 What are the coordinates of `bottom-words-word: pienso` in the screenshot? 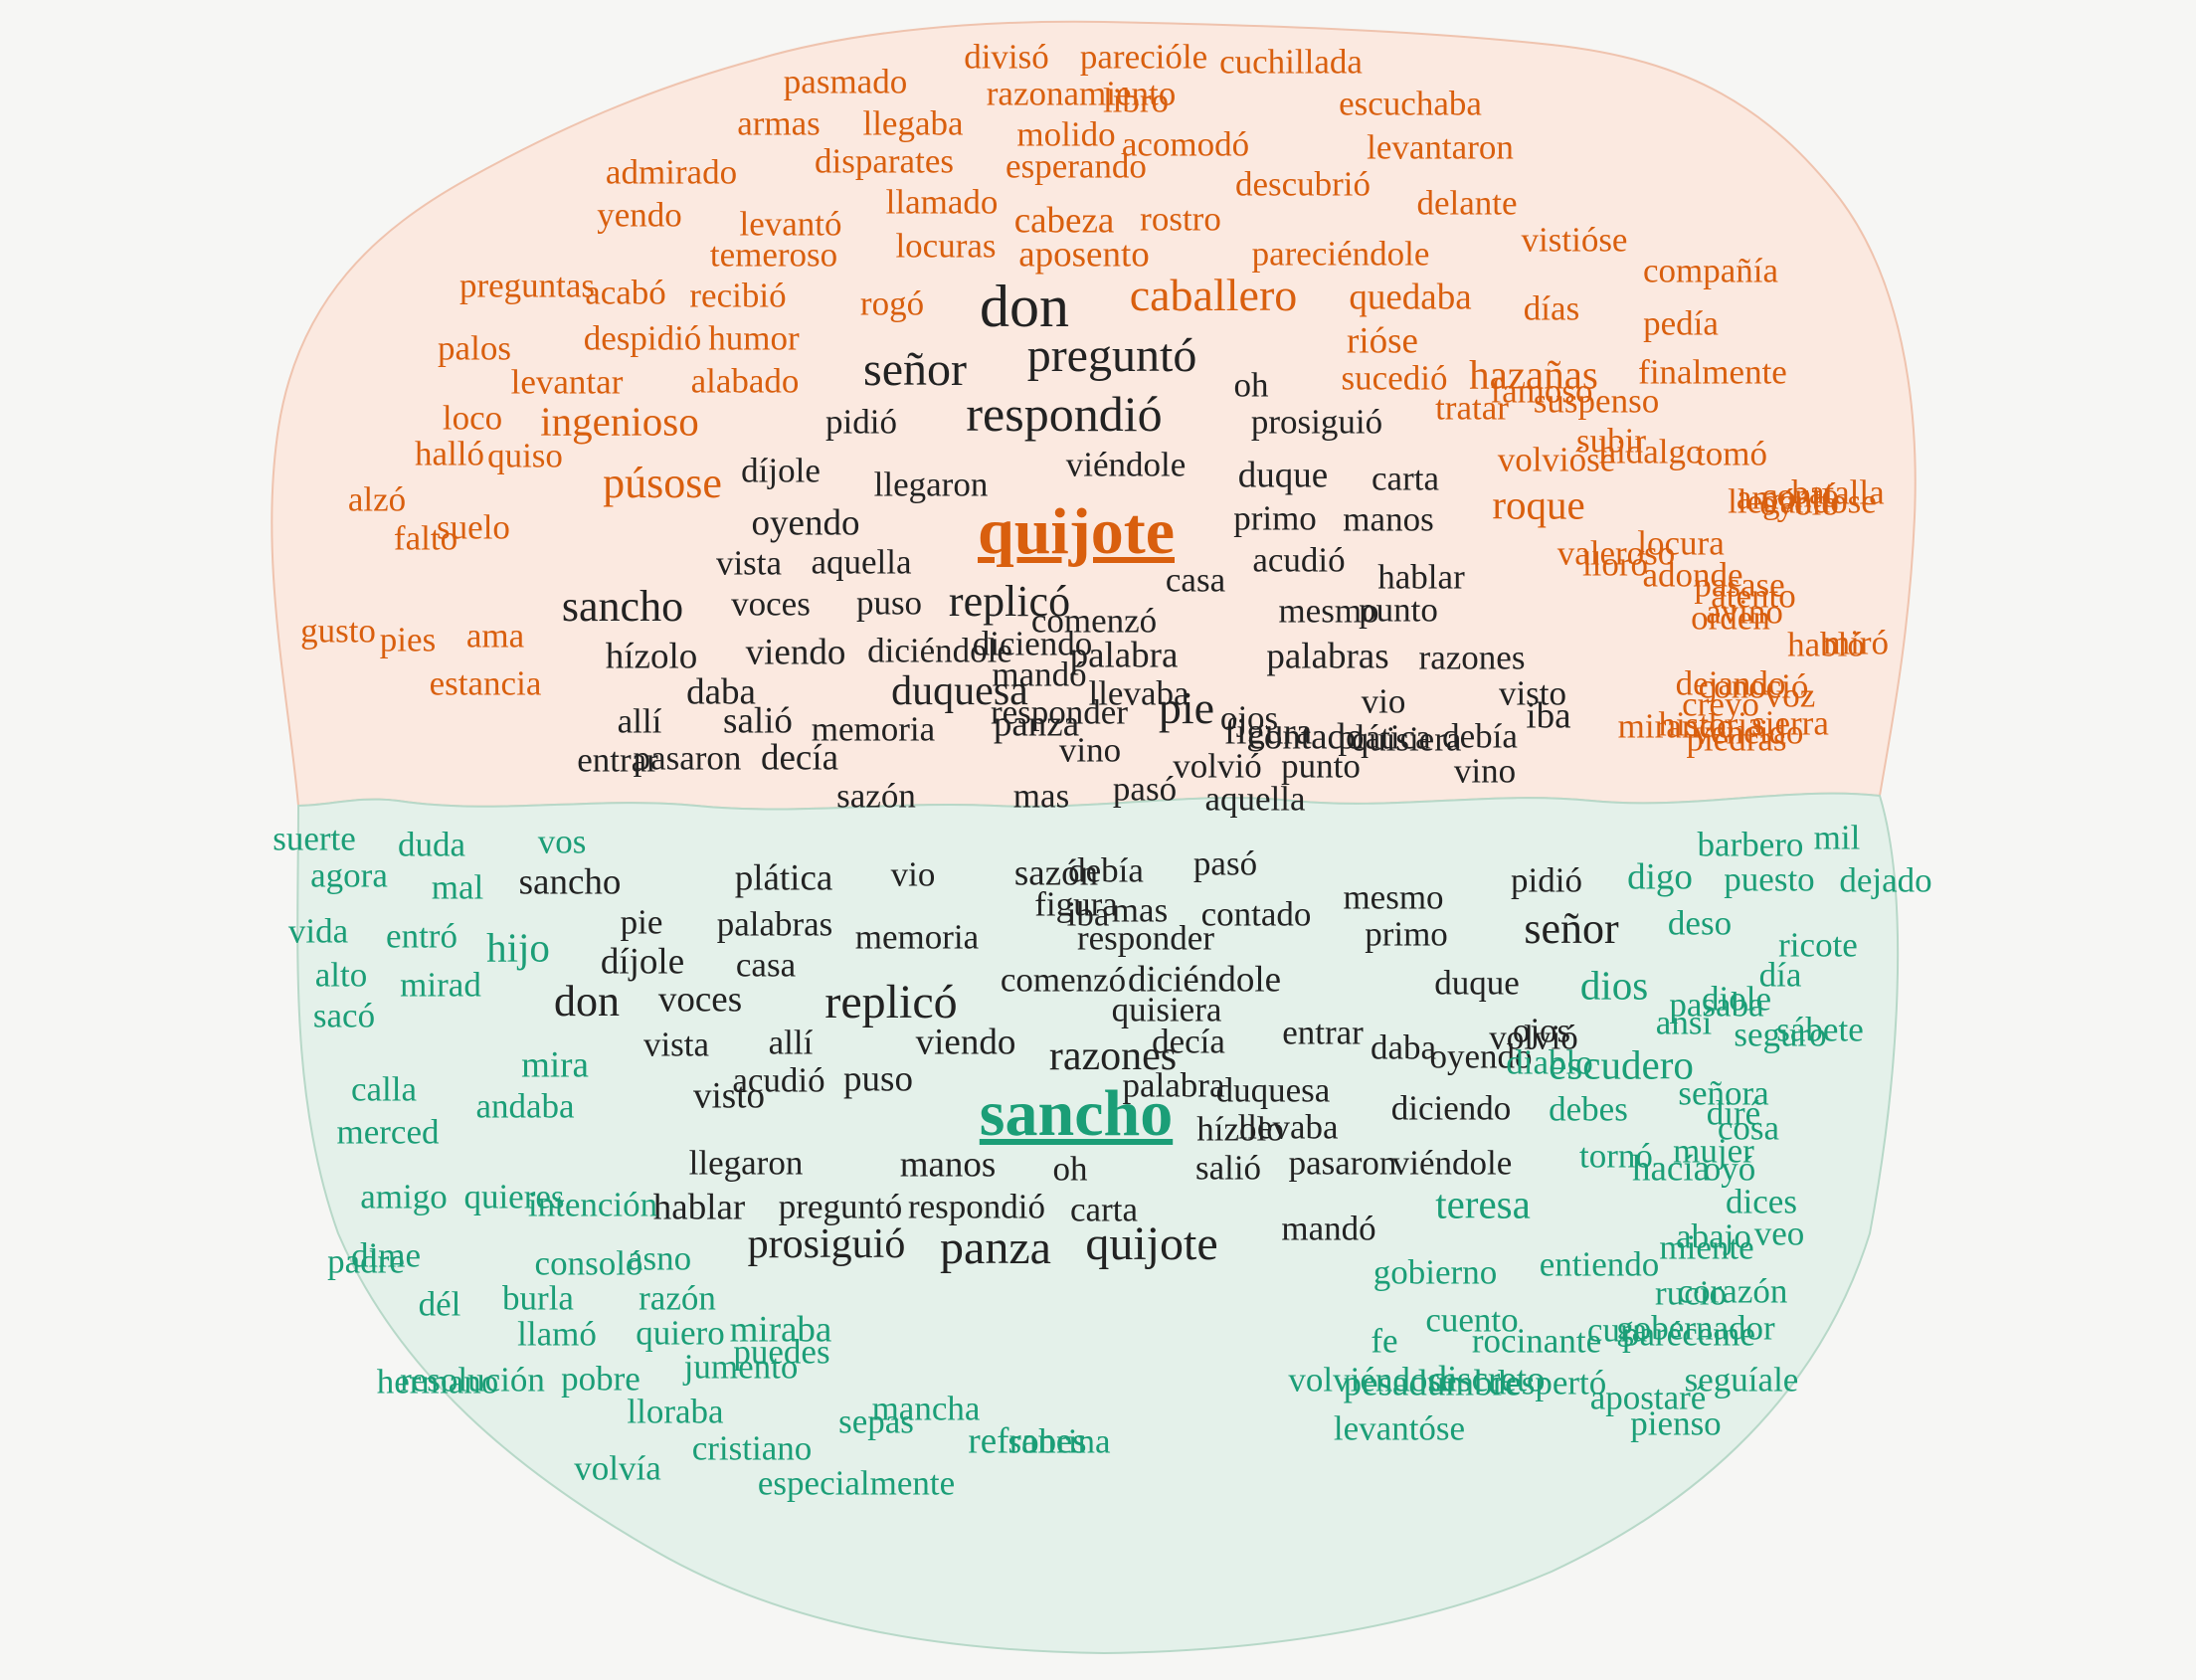 It's located at (1676, 1423).